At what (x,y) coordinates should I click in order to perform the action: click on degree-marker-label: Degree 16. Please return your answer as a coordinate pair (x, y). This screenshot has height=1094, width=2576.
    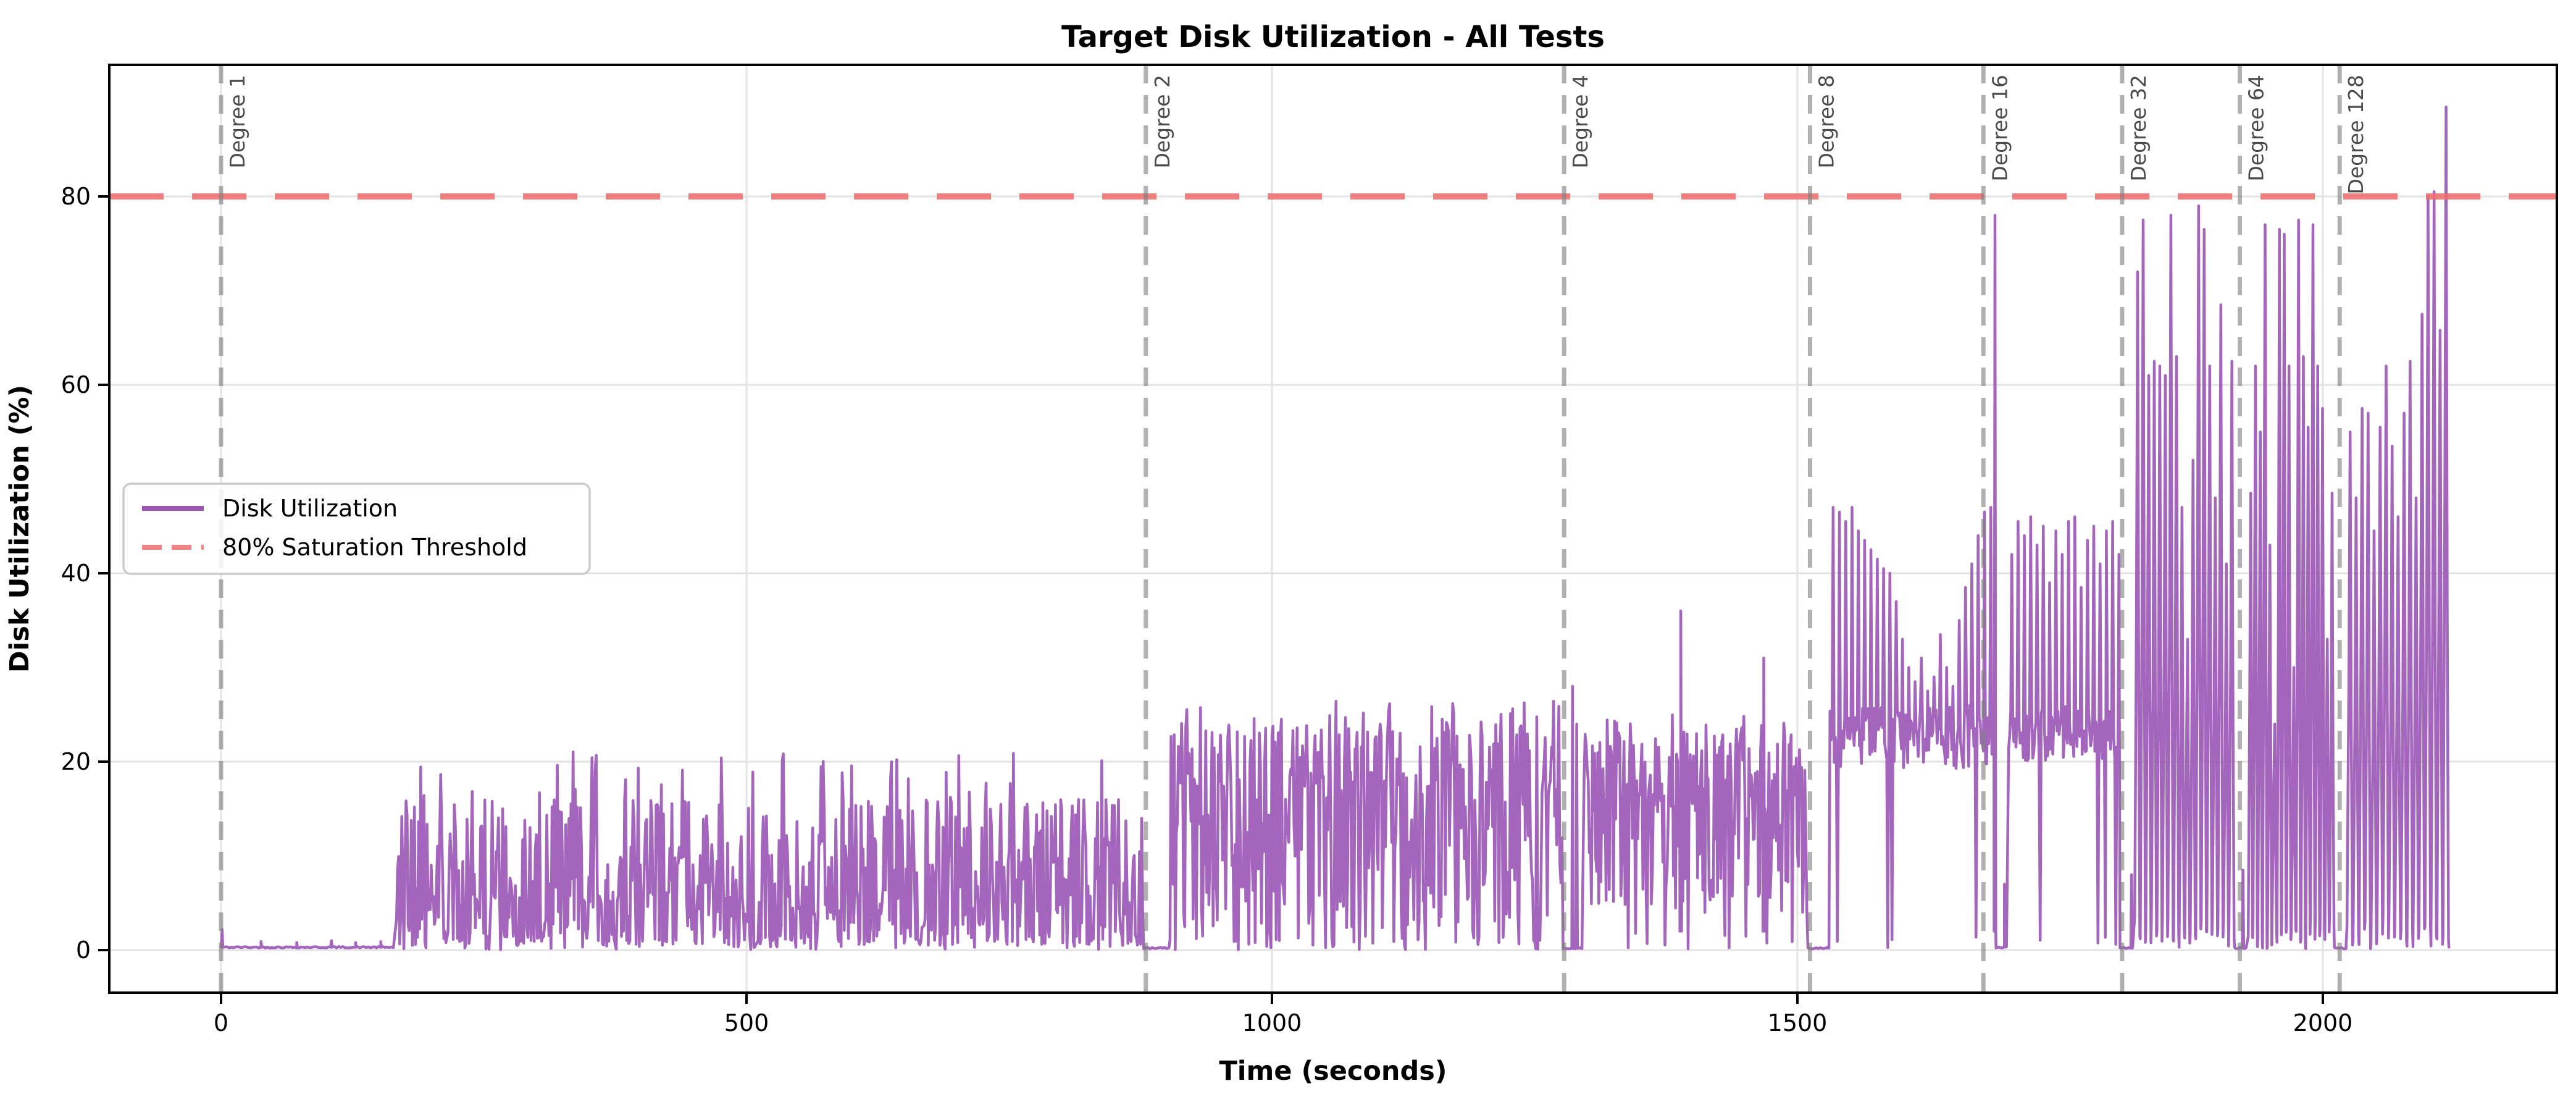
    Looking at the image, I should click on (2000, 128).